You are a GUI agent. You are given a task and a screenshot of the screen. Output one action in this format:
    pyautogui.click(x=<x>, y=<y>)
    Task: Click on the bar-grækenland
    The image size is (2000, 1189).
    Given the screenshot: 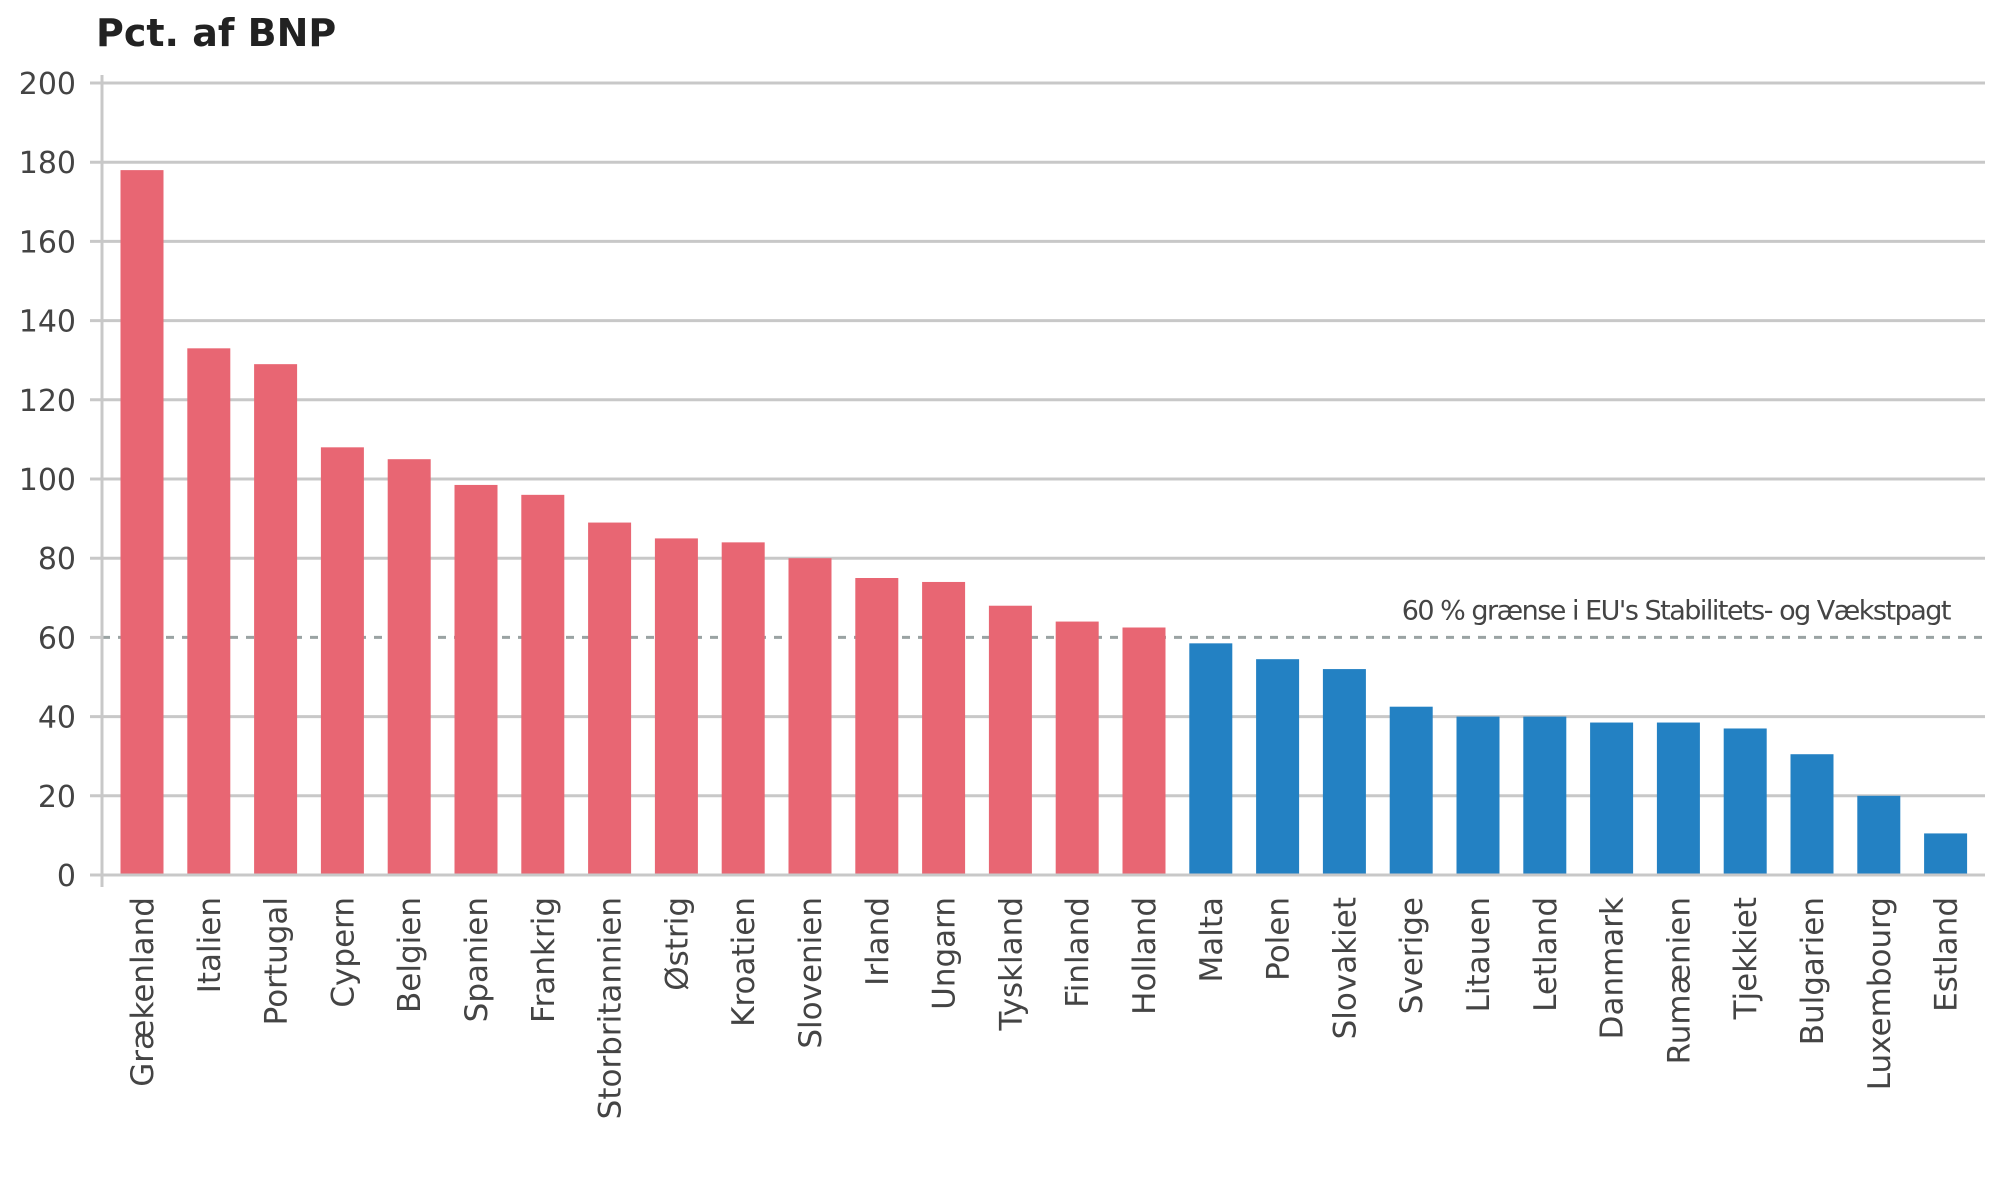 What is the action you would take?
    pyautogui.click(x=142, y=522)
    